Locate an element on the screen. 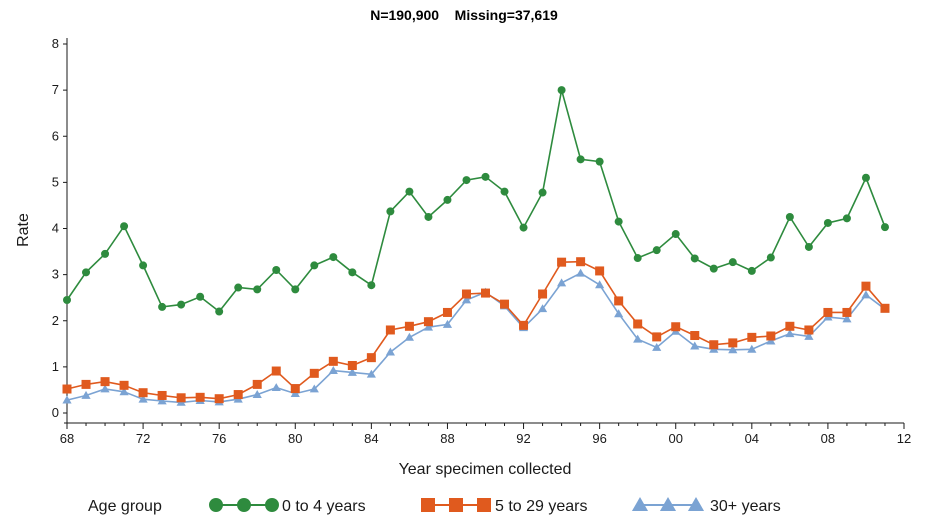 Image resolution: width=928 pixels, height=521 pixels. legend-marker-triangle is located at coordinates (668, 504).